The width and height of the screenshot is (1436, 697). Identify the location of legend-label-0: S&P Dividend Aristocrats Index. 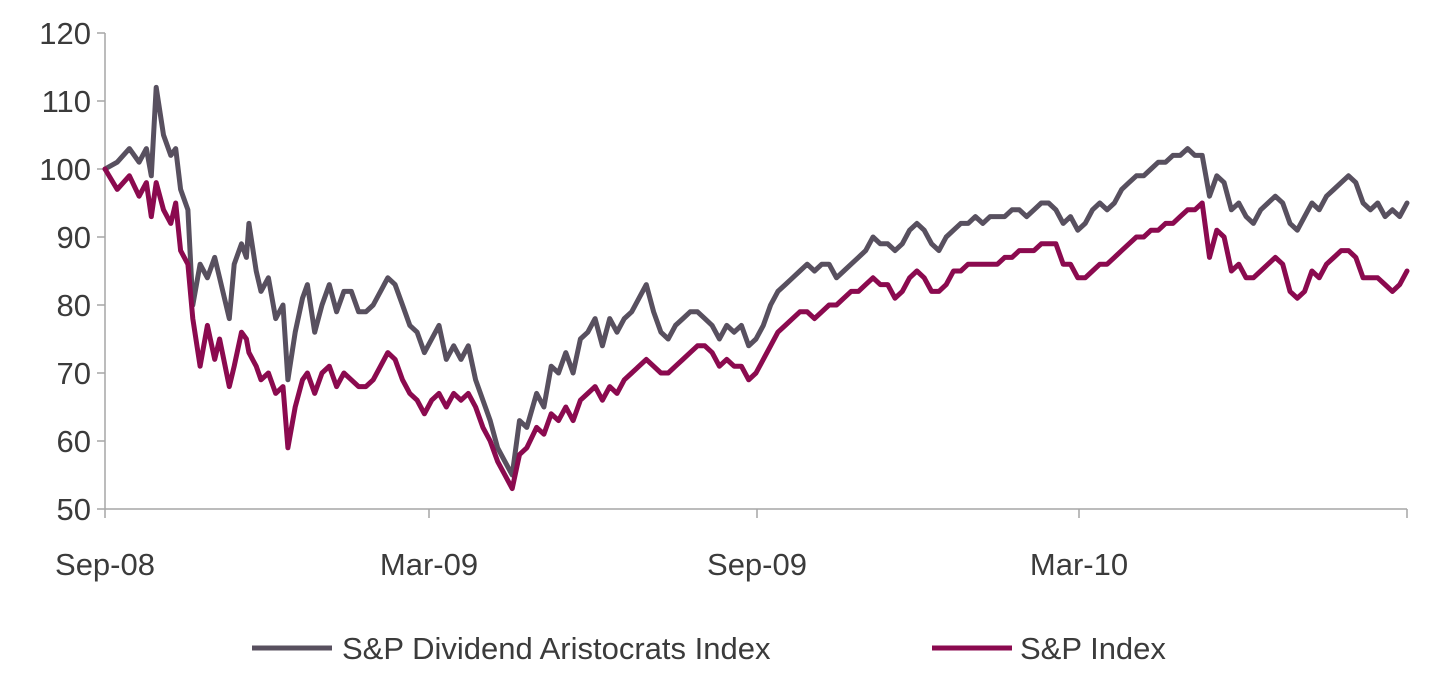
(556, 648).